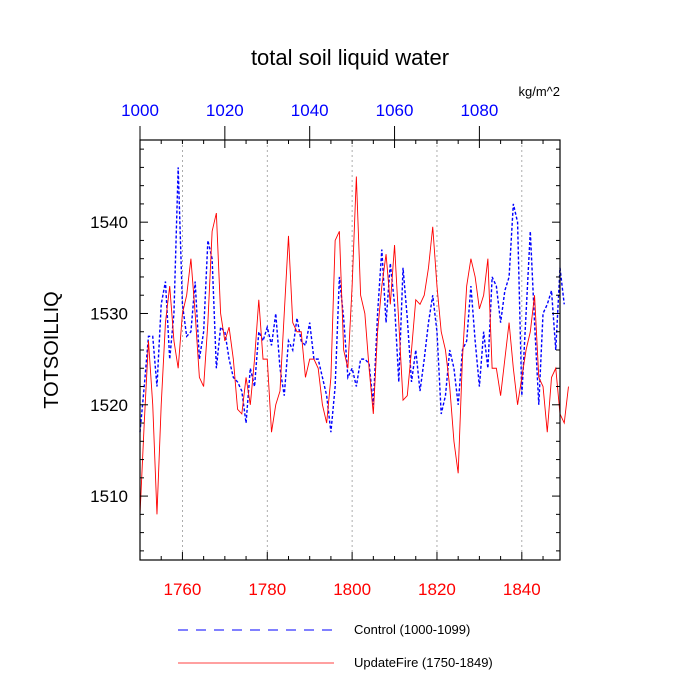 The width and height of the screenshot is (700, 700). What do you see at coordinates (350, 57) in the screenshot?
I see `chart-title: total soil liquid water` at bounding box center [350, 57].